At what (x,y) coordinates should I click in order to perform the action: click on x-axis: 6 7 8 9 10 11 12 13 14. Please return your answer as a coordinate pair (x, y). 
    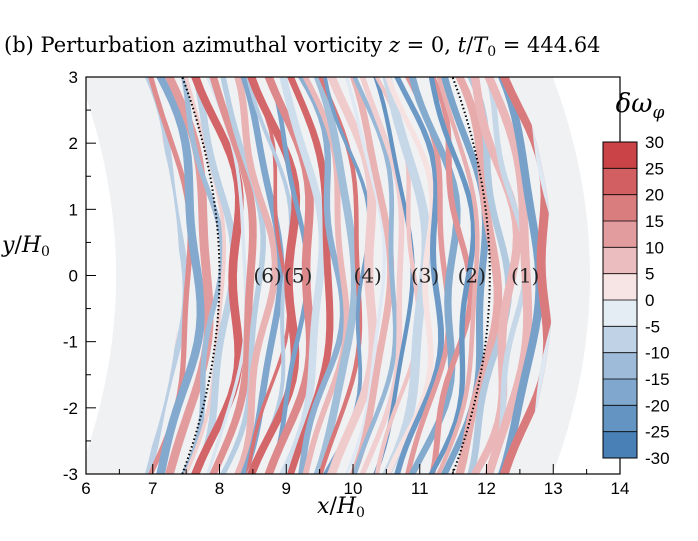
    Looking at the image, I should click on (355, 481).